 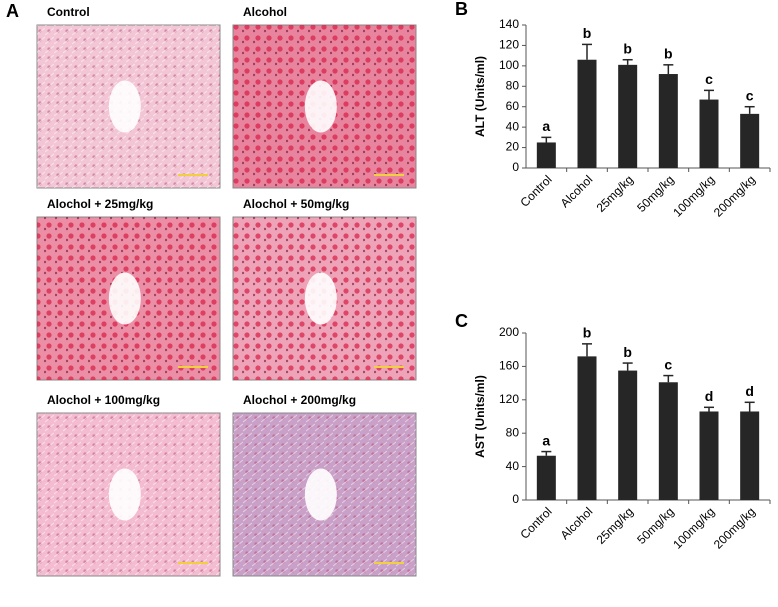 I want to click on y-axis-title: AST (Units/ml), so click(x=480, y=416).